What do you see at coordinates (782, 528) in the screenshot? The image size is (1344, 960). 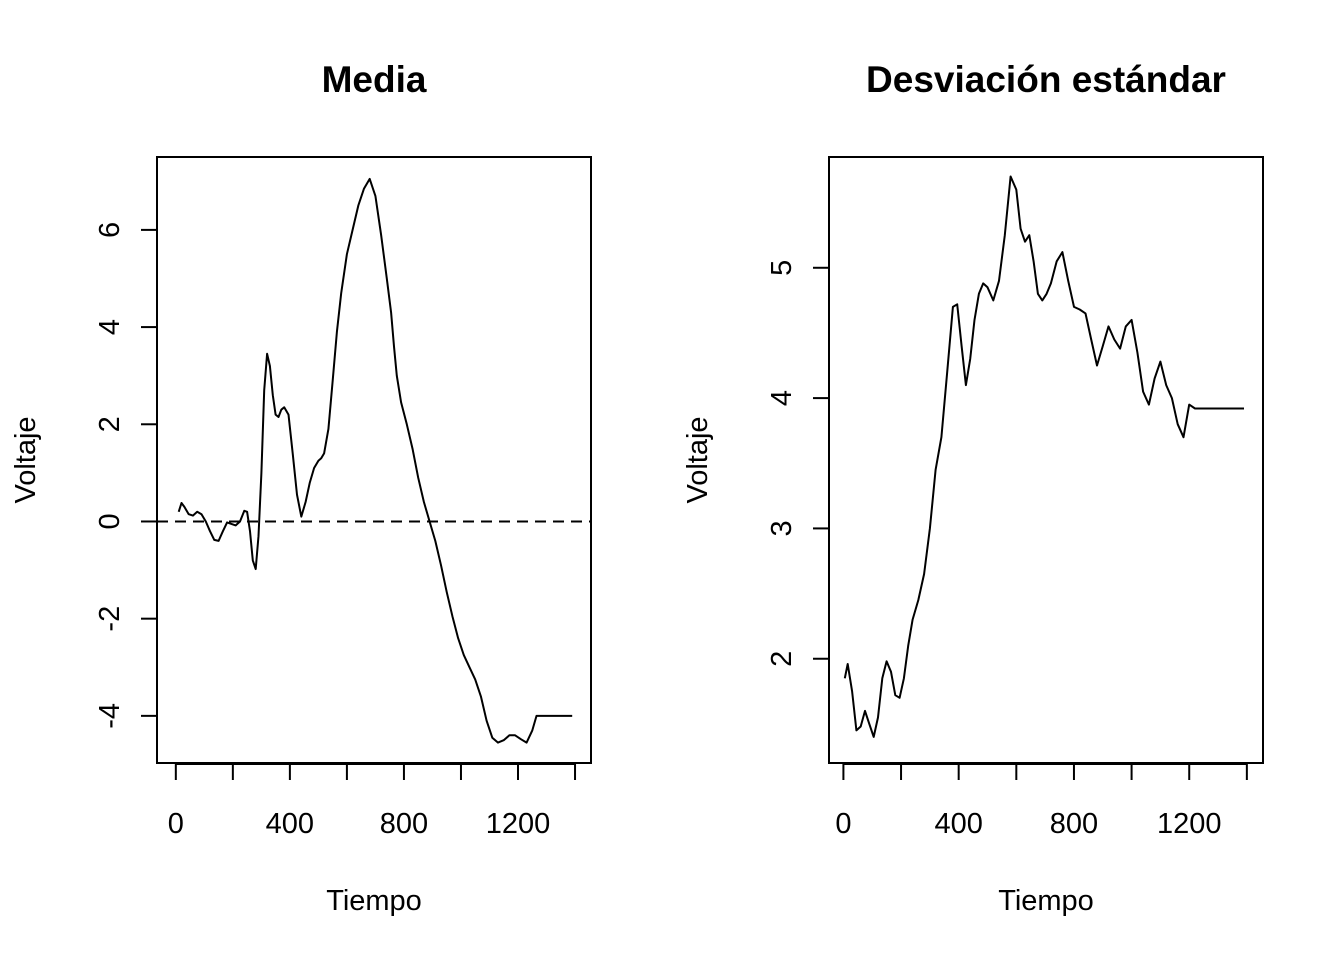 I see `y-tick-label: 3` at bounding box center [782, 528].